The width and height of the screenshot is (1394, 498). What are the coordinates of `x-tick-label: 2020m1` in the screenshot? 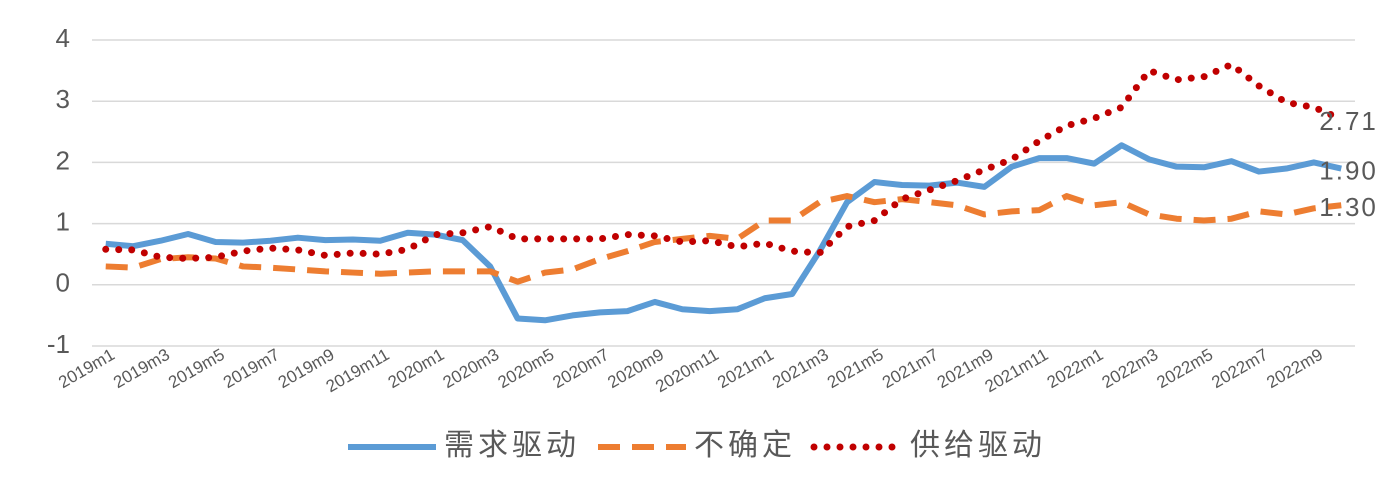 It's located at (416, 368).